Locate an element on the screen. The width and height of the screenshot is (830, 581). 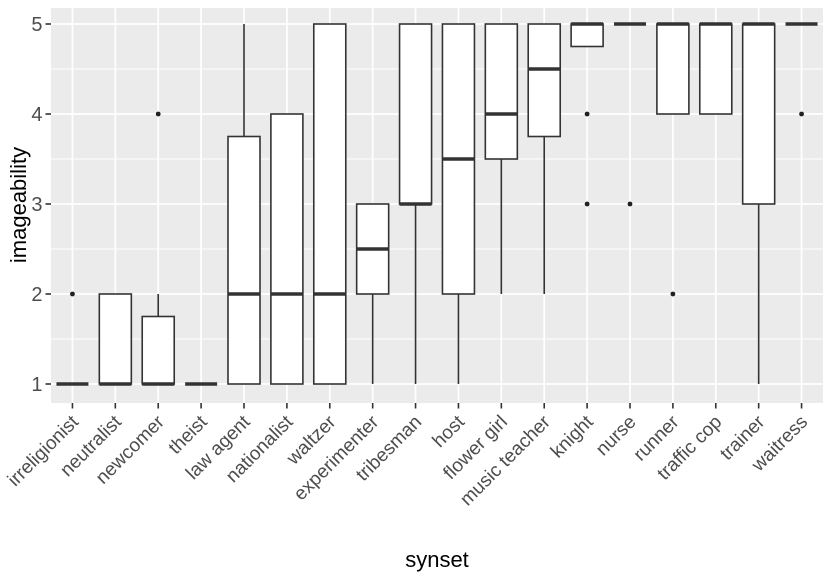
boxplot-waitress is located at coordinates (801, 69).